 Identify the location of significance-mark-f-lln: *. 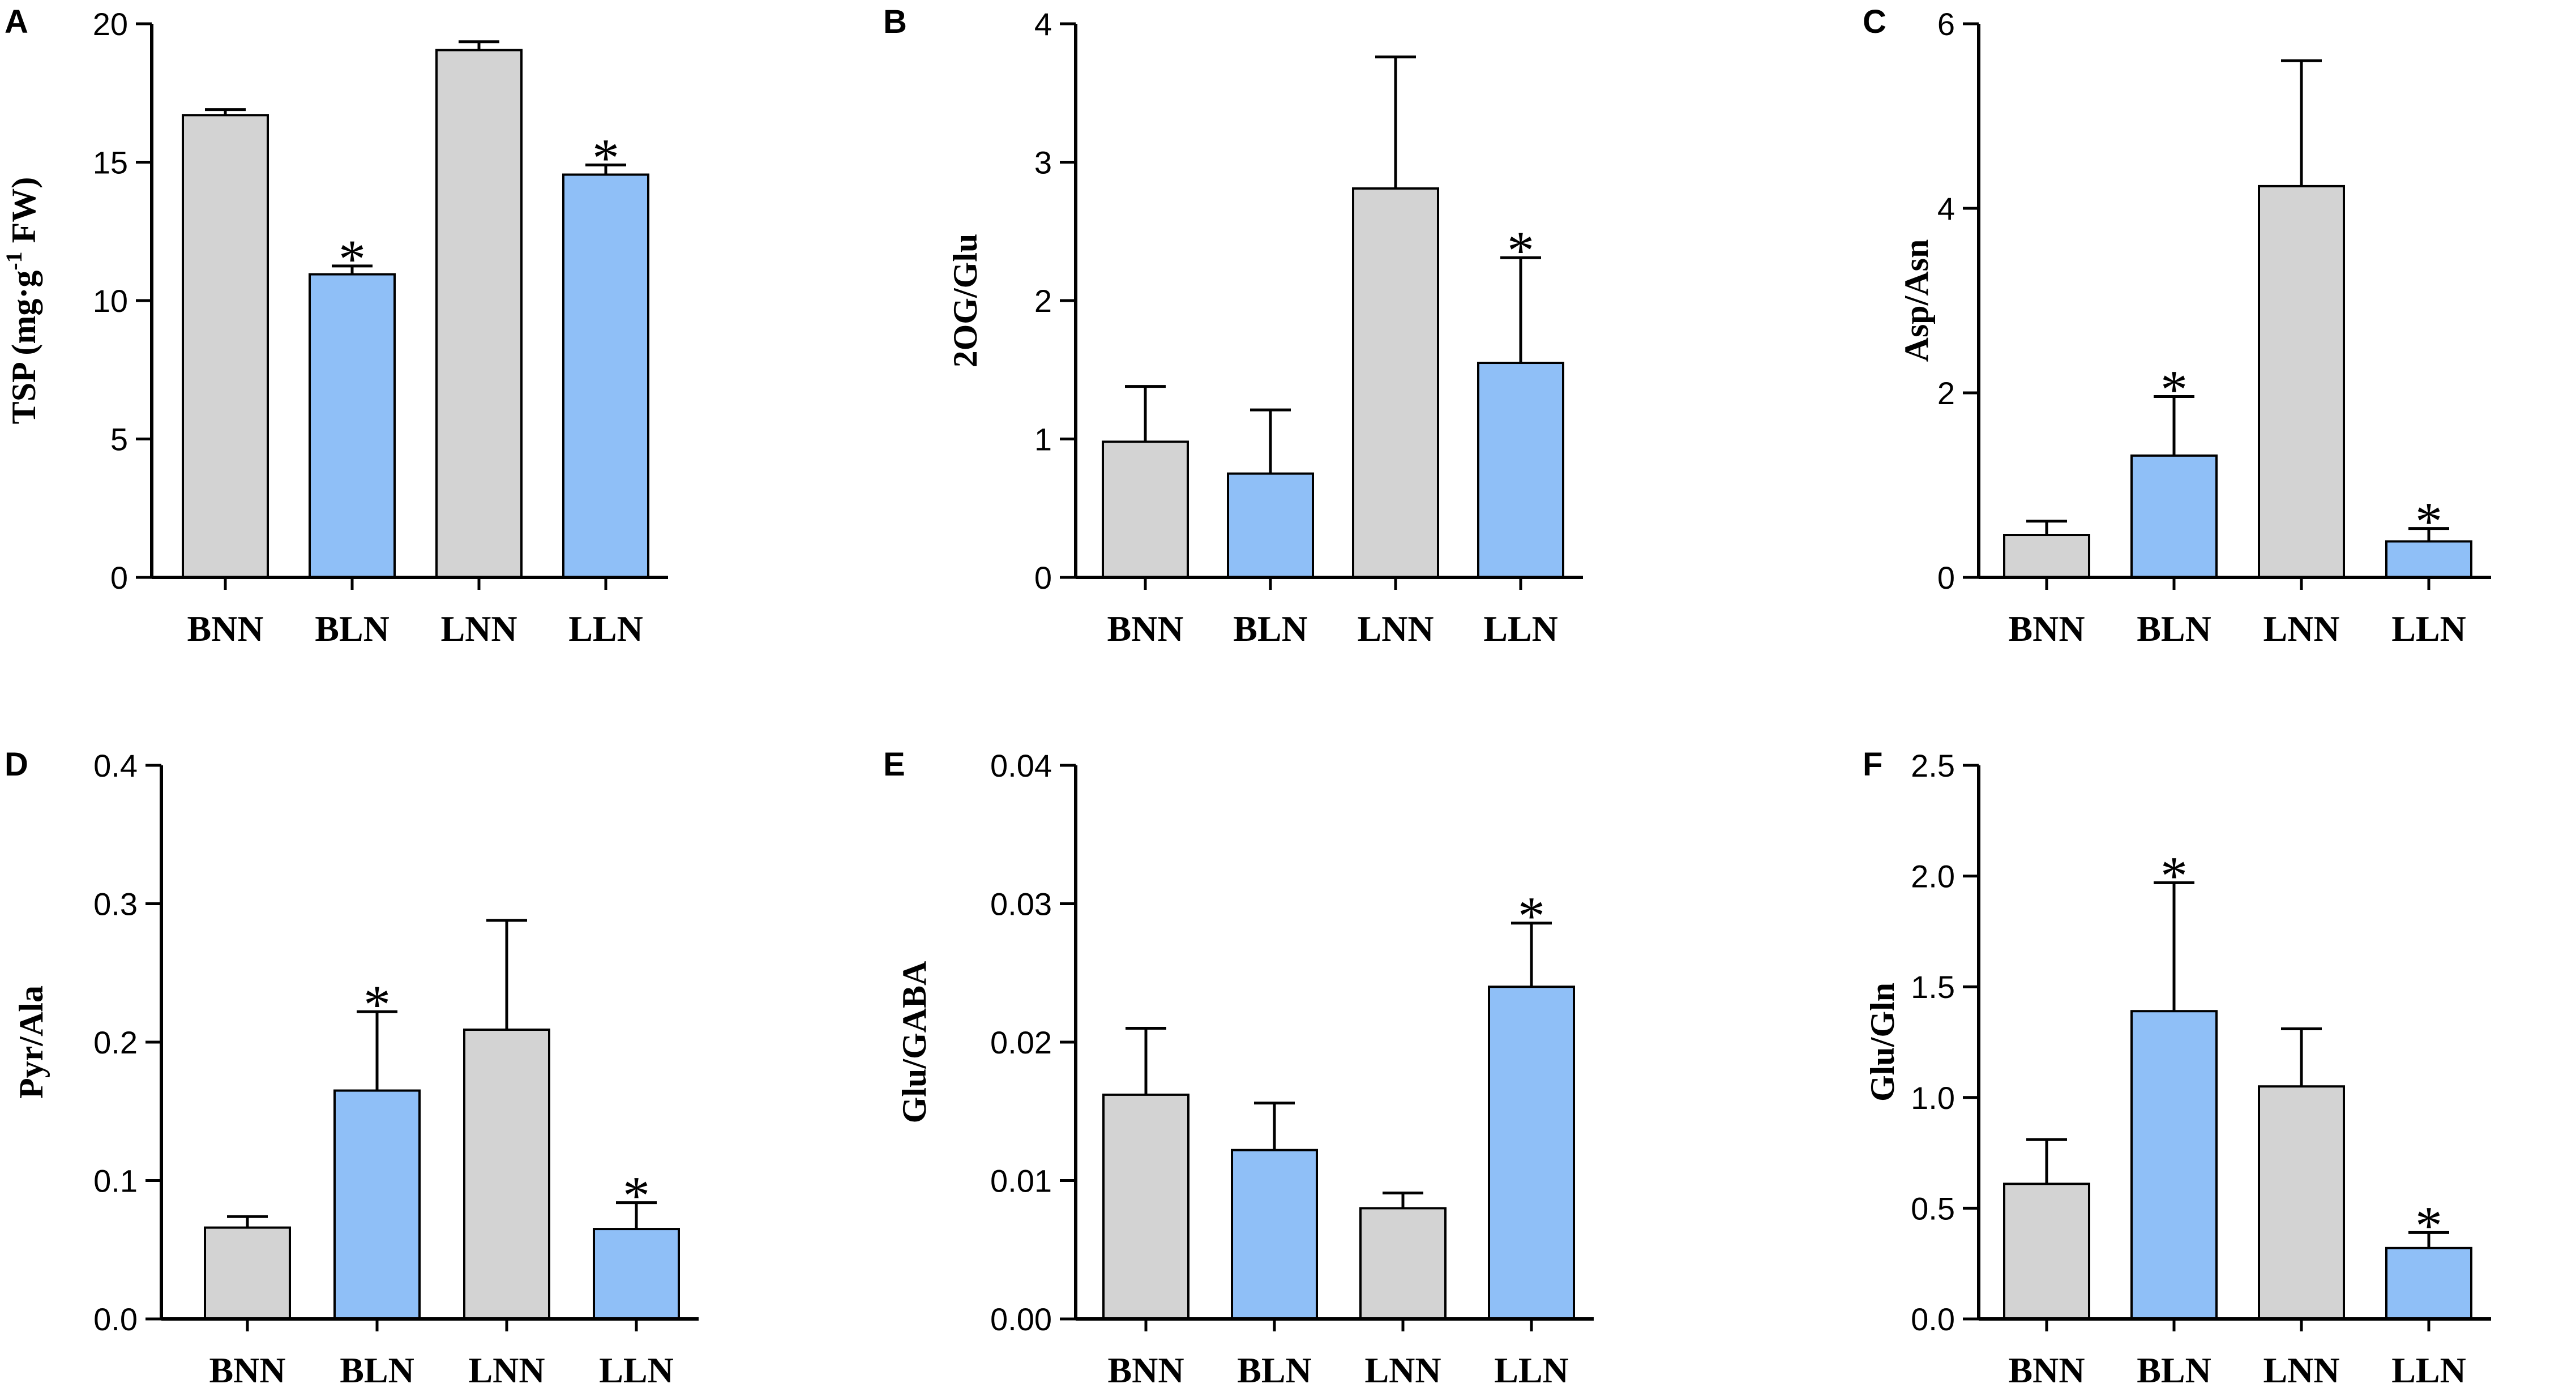
(2428, 1225).